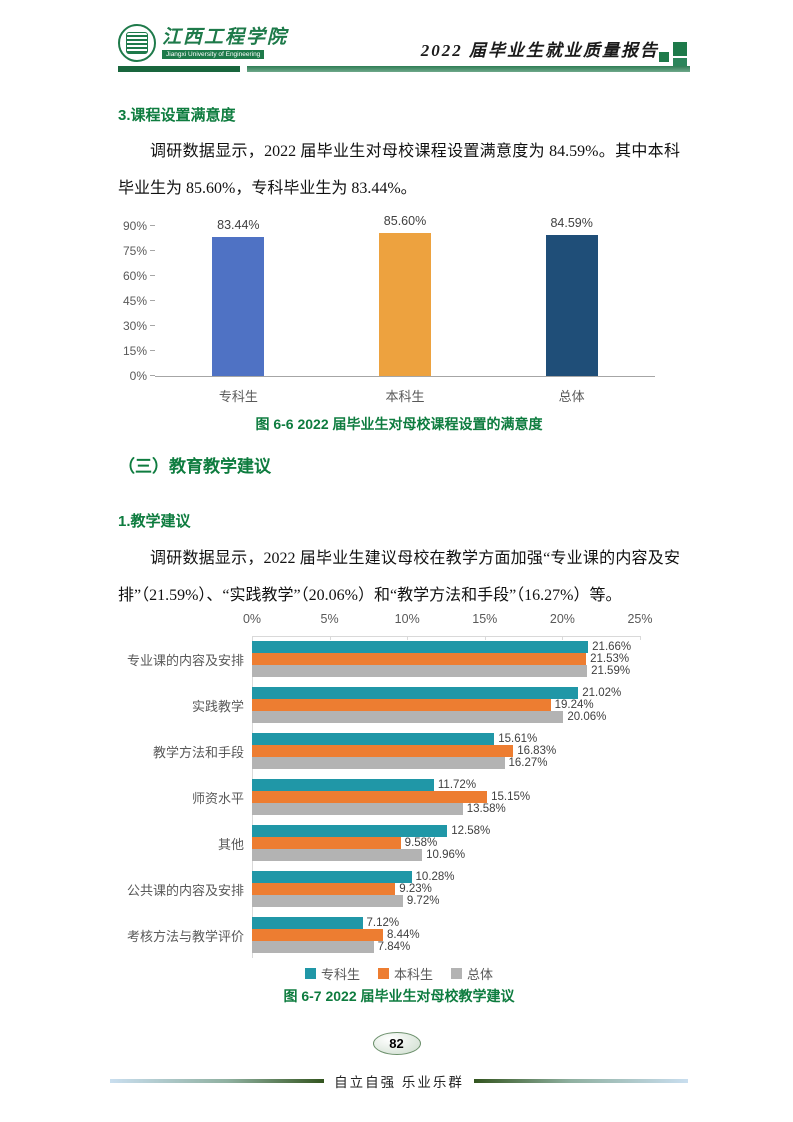 This screenshot has height=1122, width=793. What do you see at coordinates (217, 1081) in the screenshot?
I see `footer-rule-left` at bounding box center [217, 1081].